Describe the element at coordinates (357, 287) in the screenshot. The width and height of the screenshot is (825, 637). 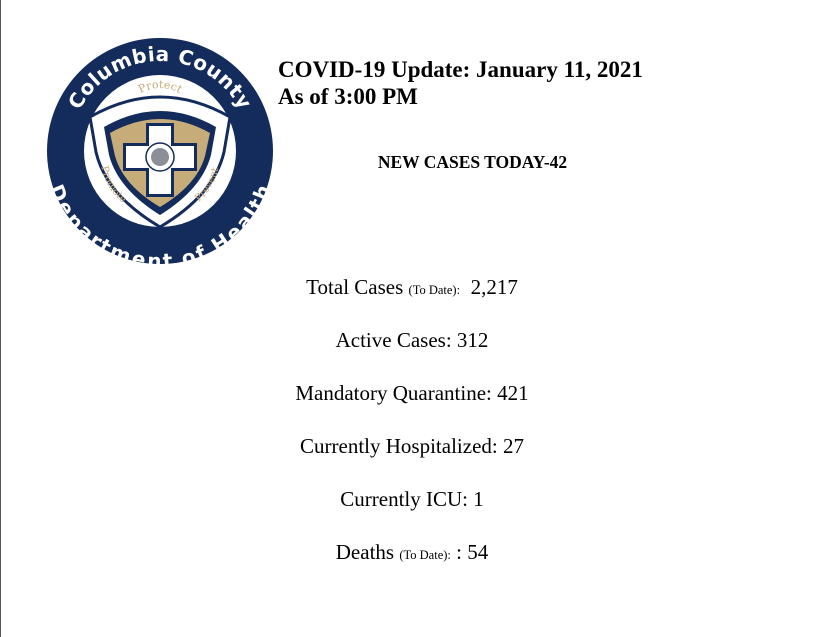
I see `total-cases-label: Total Cases` at that location.